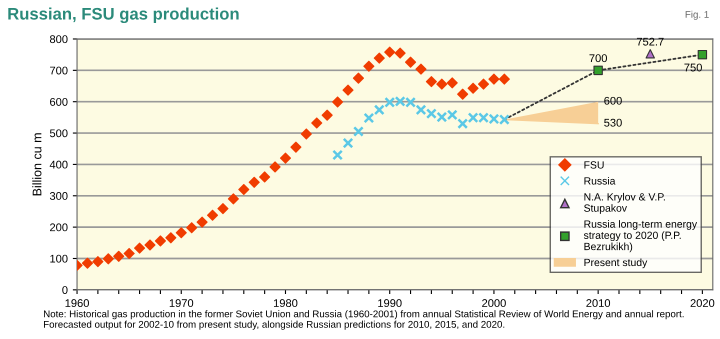  Describe the element at coordinates (123, 15) in the screenshot. I see `chart-title: Russian, FSU gas production` at that location.